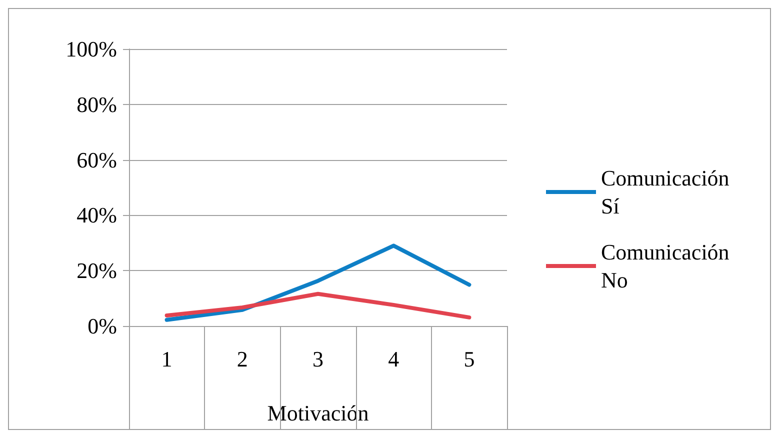 Image resolution: width=779 pixels, height=438 pixels. What do you see at coordinates (96, 104) in the screenshot?
I see `y-tick-label: 80%` at bounding box center [96, 104].